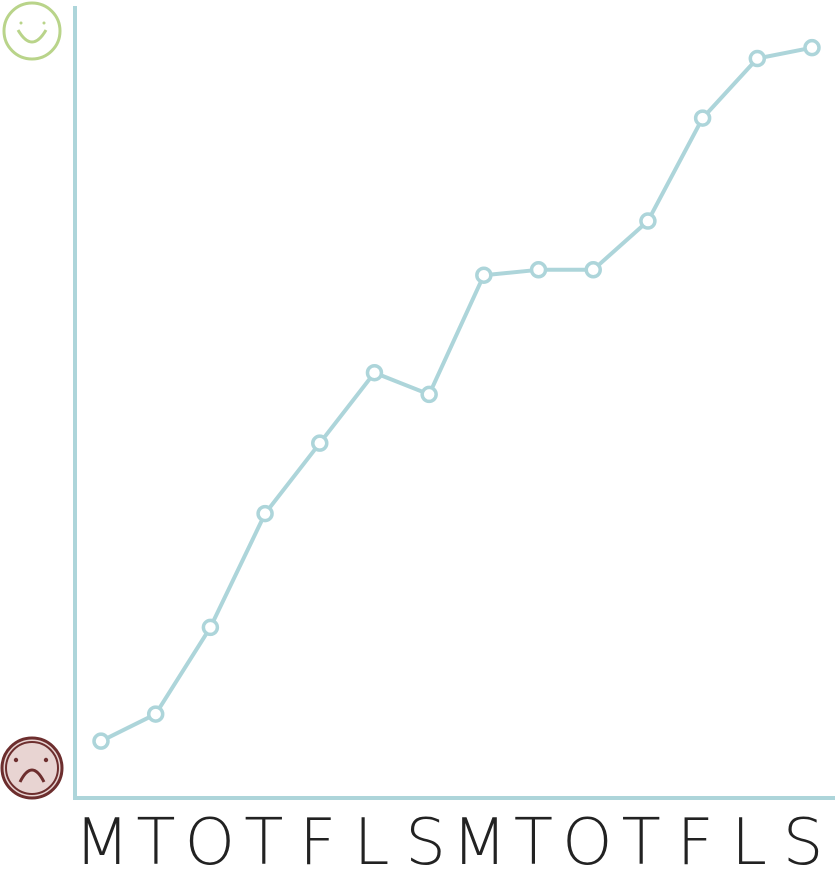 The image size is (835, 879). I want to click on sad-face-icon, so click(32, 768).